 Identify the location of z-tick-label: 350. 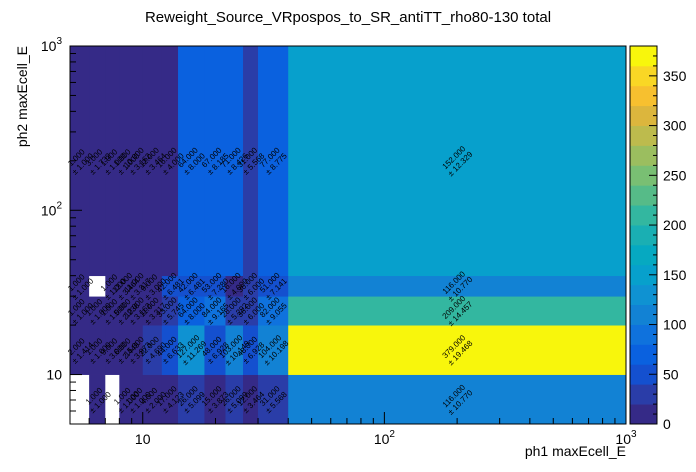
(675, 76).